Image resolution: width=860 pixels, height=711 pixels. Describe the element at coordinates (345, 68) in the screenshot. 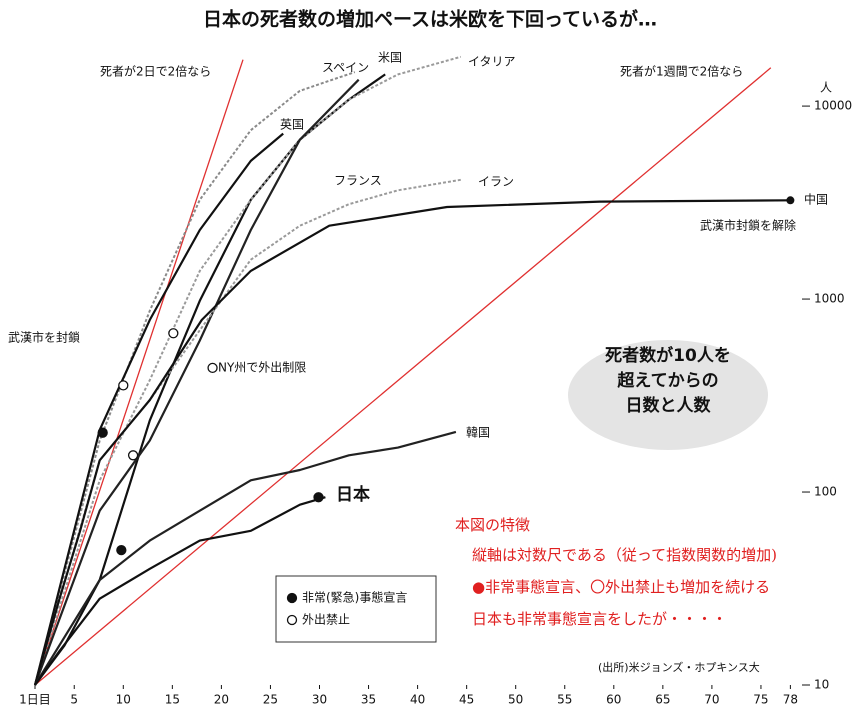

I see `series-label: スペイン` at that location.